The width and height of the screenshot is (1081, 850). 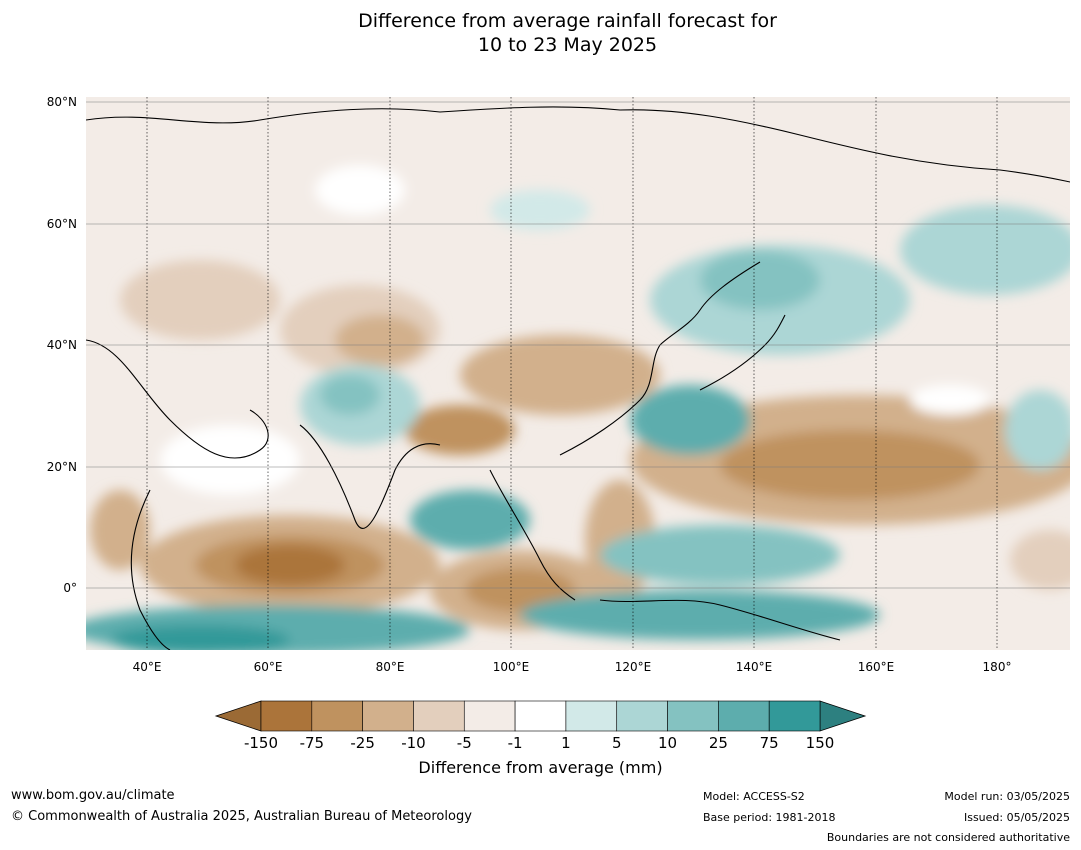 I want to click on colorbar-tick-label: 25, so click(x=718, y=743).